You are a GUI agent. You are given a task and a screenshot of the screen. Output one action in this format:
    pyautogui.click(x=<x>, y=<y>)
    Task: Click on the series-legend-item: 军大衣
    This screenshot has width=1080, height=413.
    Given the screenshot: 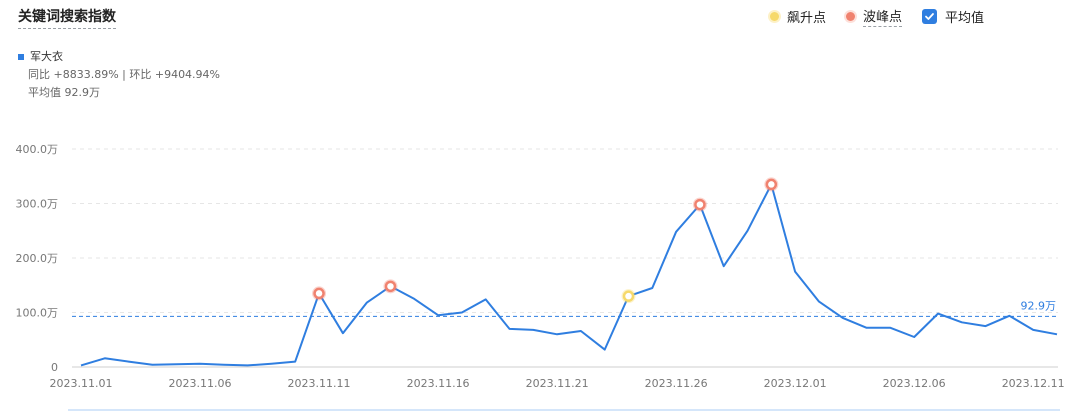 What is the action you would take?
    pyautogui.click(x=119, y=57)
    